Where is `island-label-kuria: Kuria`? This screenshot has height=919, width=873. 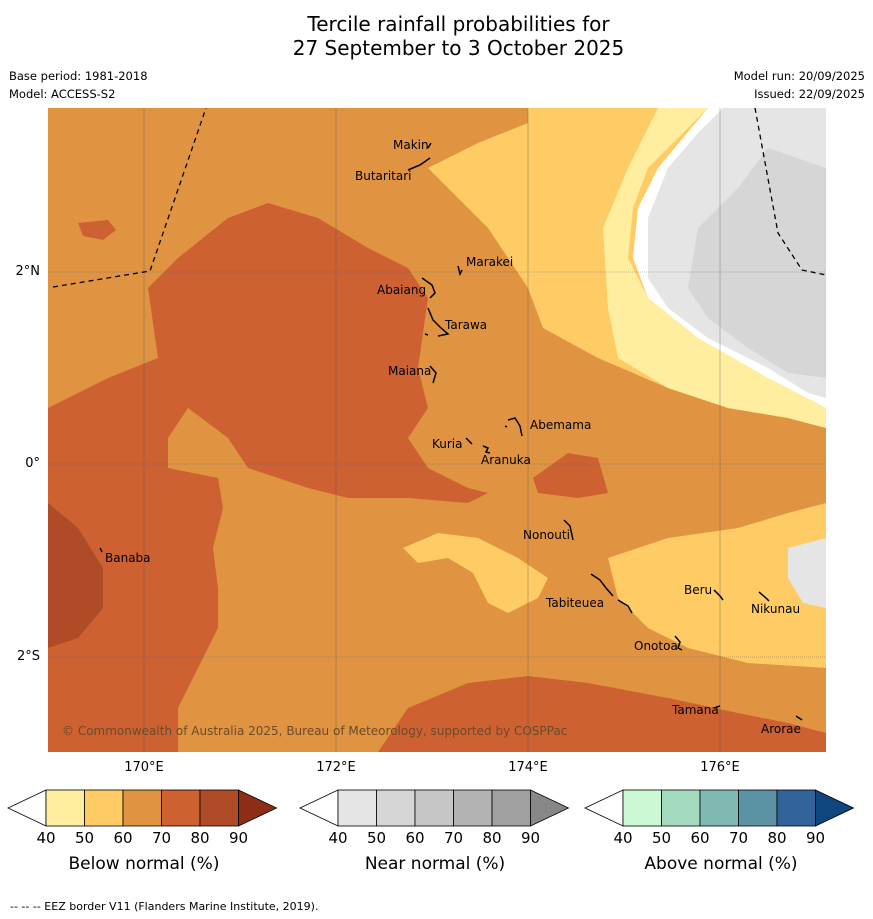
island-label-kuria: Kuria is located at coordinates (447, 444).